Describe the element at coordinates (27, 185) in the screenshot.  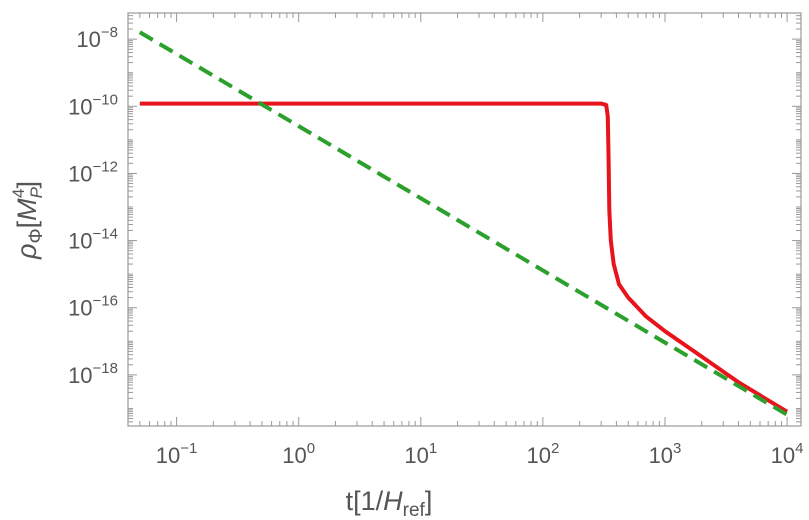
I see `y-axis-label-close: ]` at that location.